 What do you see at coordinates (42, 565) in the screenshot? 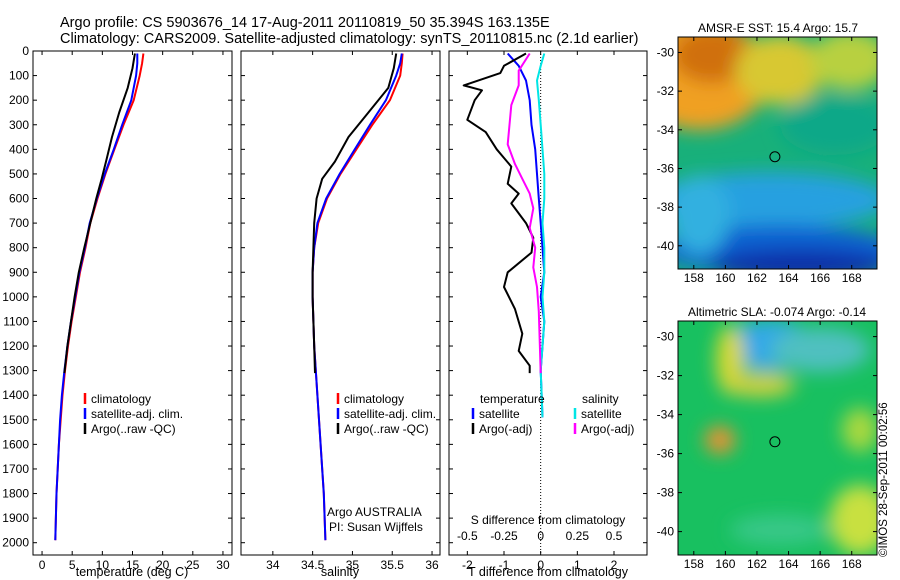
I see `x-tick-label: 0` at bounding box center [42, 565].